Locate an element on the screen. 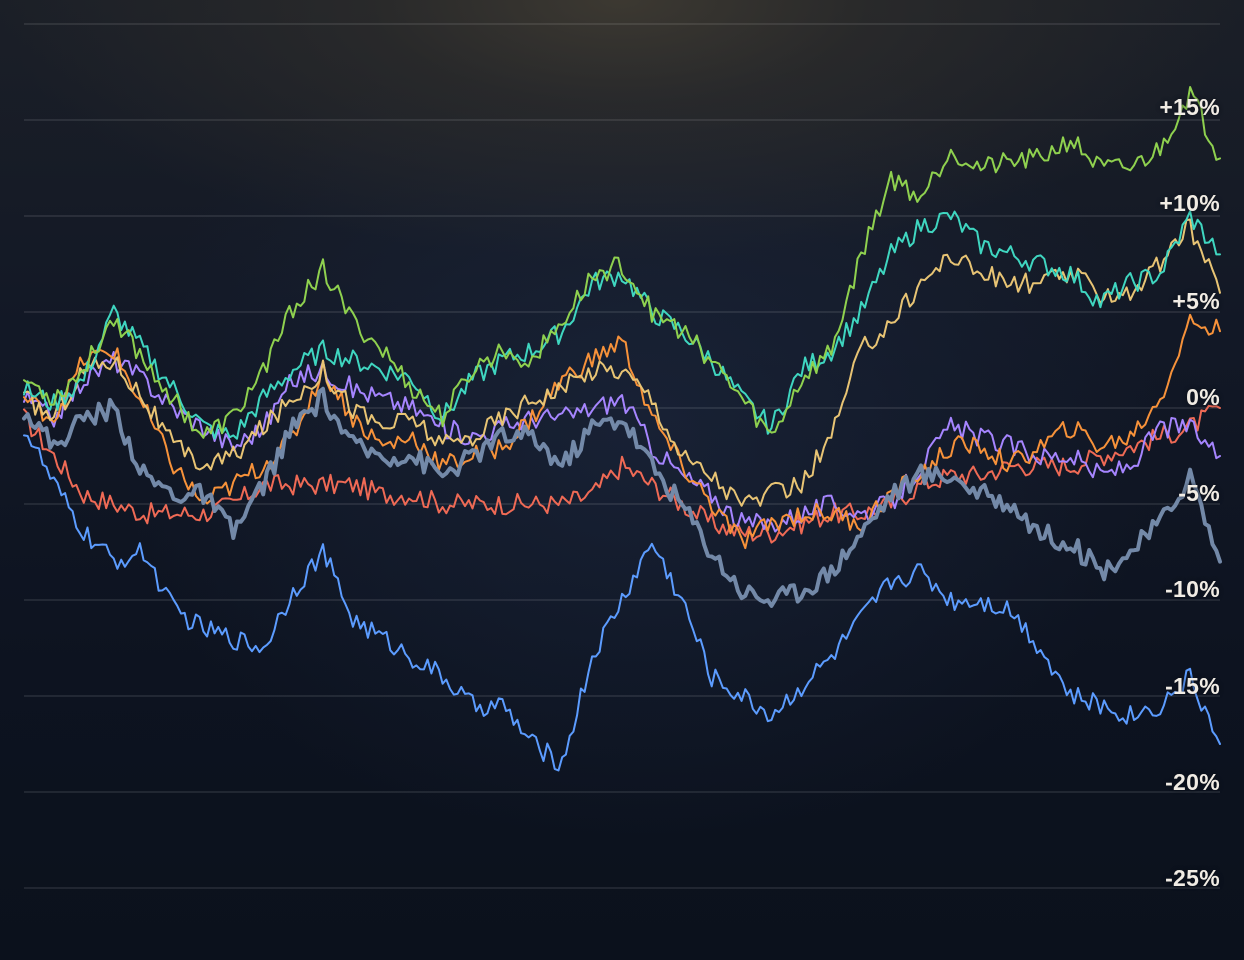 Image resolution: width=1244 pixels, height=960 pixels. y-tick-label-plus10: +10% is located at coordinates (1189, 203).